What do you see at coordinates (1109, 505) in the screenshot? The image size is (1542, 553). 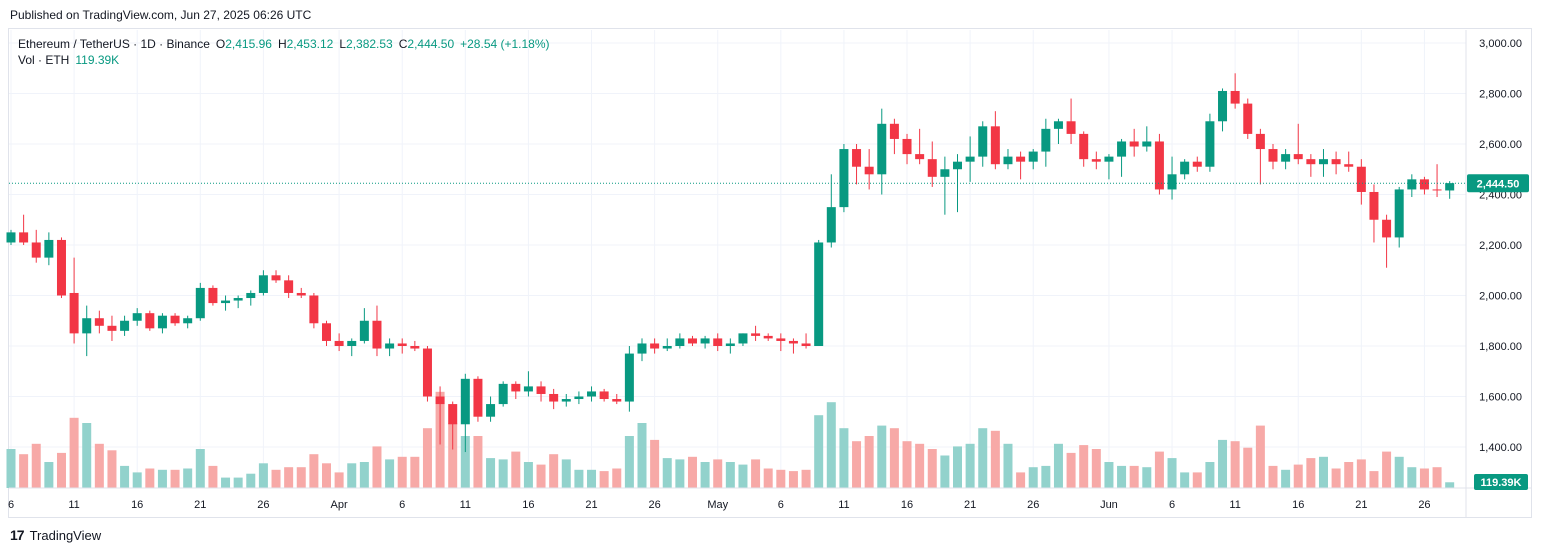 I see `x-tick-label: Jun` at bounding box center [1109, 505].